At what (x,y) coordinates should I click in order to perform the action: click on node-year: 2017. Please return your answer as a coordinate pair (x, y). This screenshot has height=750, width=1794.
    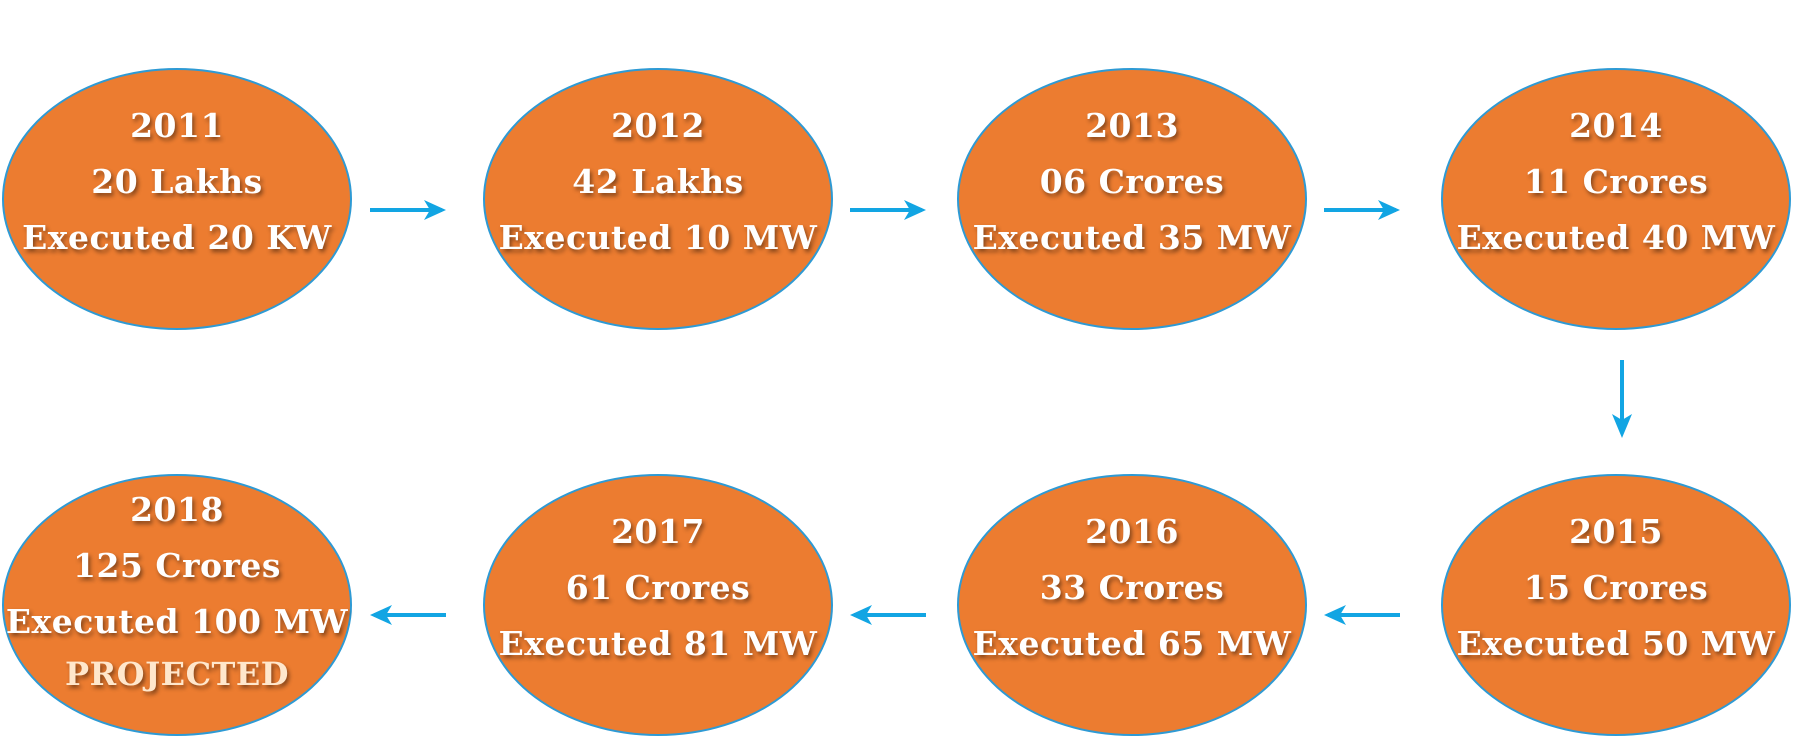
    Looking at the image, I should click on (658, 531).